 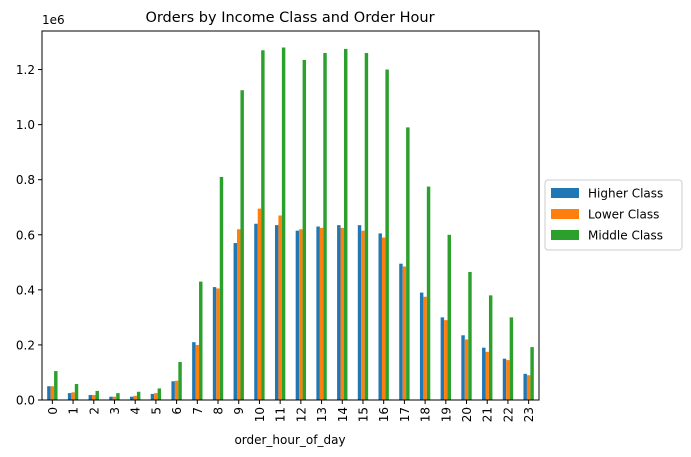 What do you see at coordinates (467, 414) in the screenshot?
I see `x-tick-label: 20` at bounding box center [467, 414].